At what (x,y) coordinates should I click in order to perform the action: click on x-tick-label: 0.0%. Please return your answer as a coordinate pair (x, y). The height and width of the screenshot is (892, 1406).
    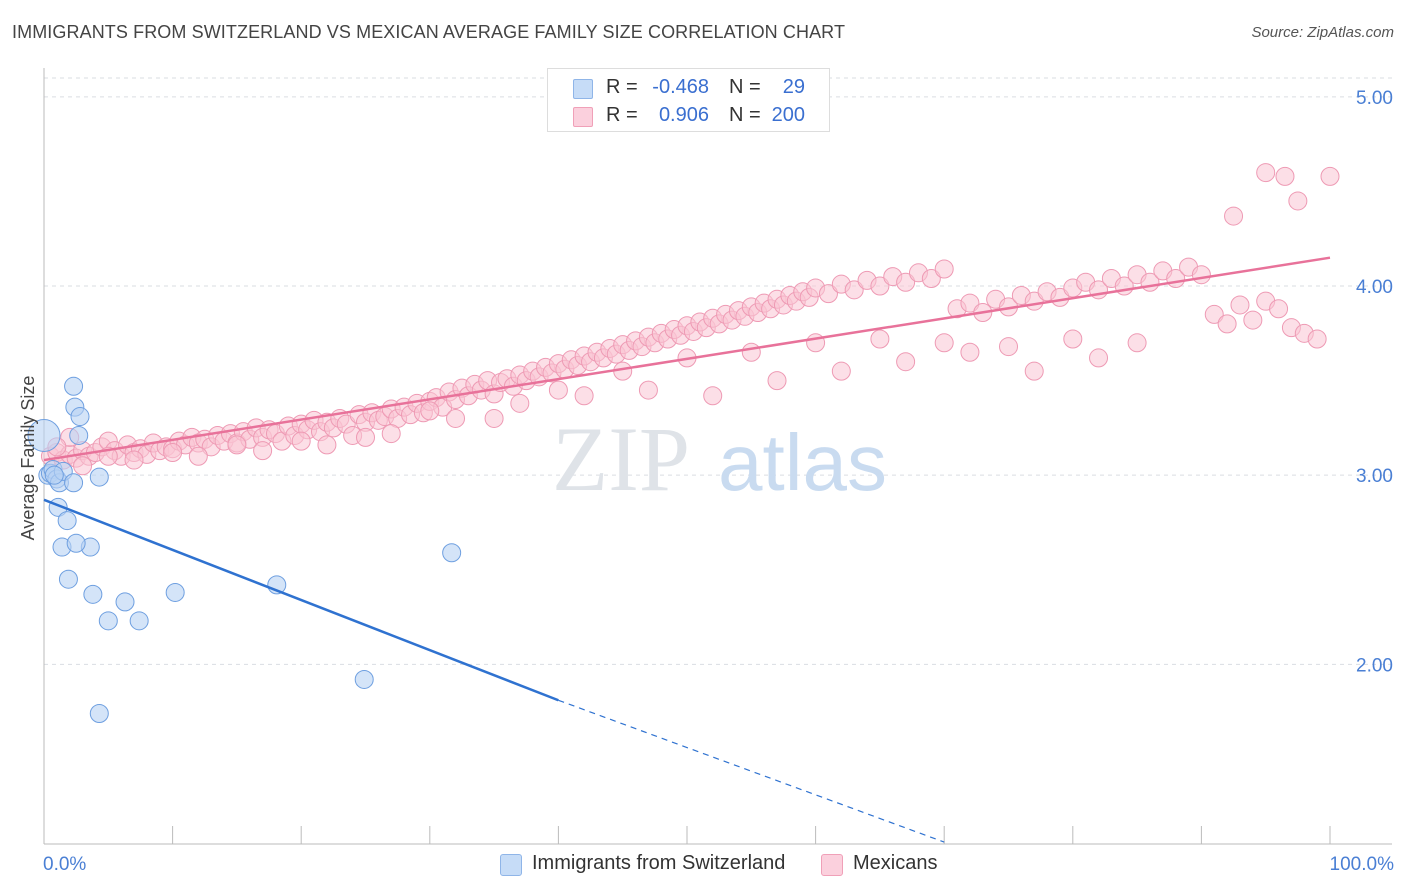
    Looking at the image, I should click on (64, 864).